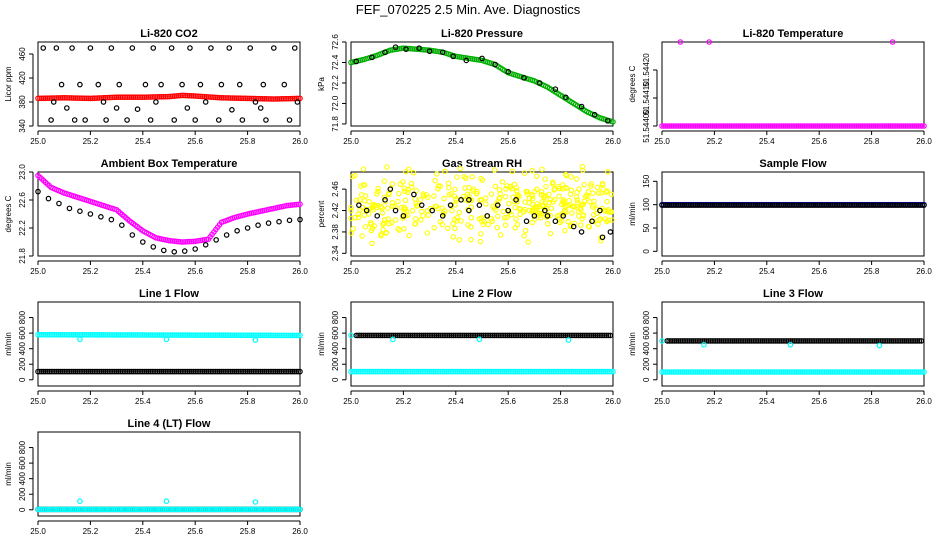  Describe the element at coordinates (168, 339) in the screenshot. I see `series-dips-line-1-flow` at that location.